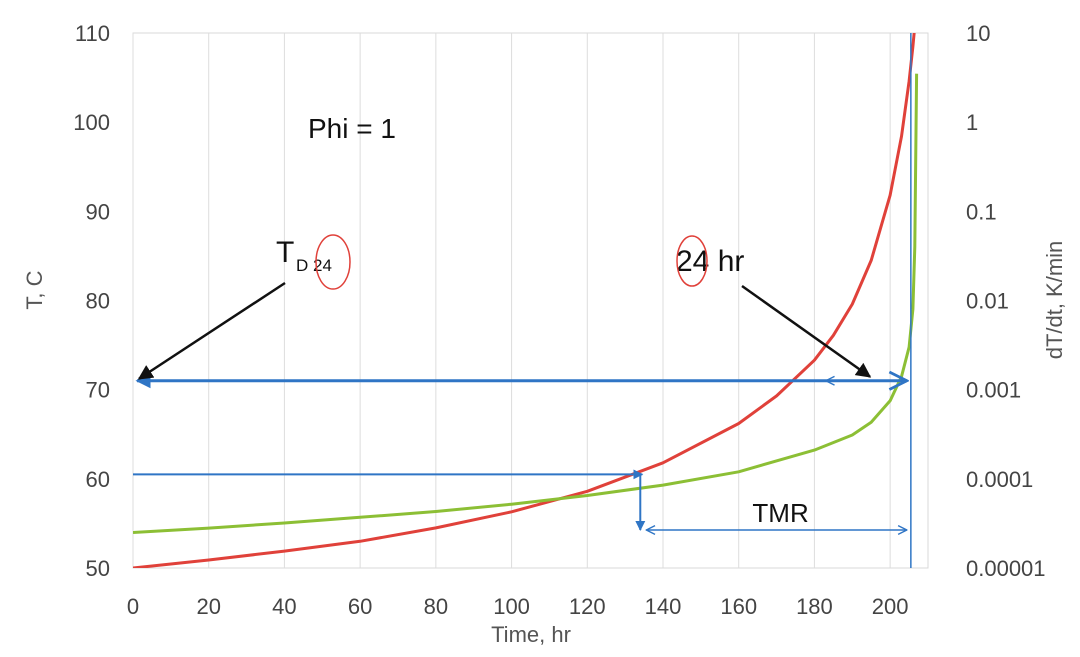 Image resolution: width=1080 pixels, height=657 pixels. What do you see at coordinates (360, 606) in the screenshot?
I see `x-tick-label: 60` at bounding box center [360, 606].